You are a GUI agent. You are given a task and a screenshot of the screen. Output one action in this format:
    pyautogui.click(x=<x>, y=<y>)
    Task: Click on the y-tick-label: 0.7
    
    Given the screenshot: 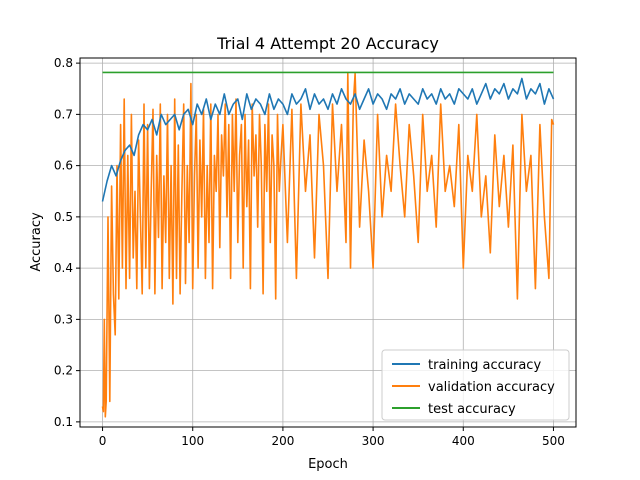 What is the action you would take?
    pyautogui.click(x=63, y=114)
    